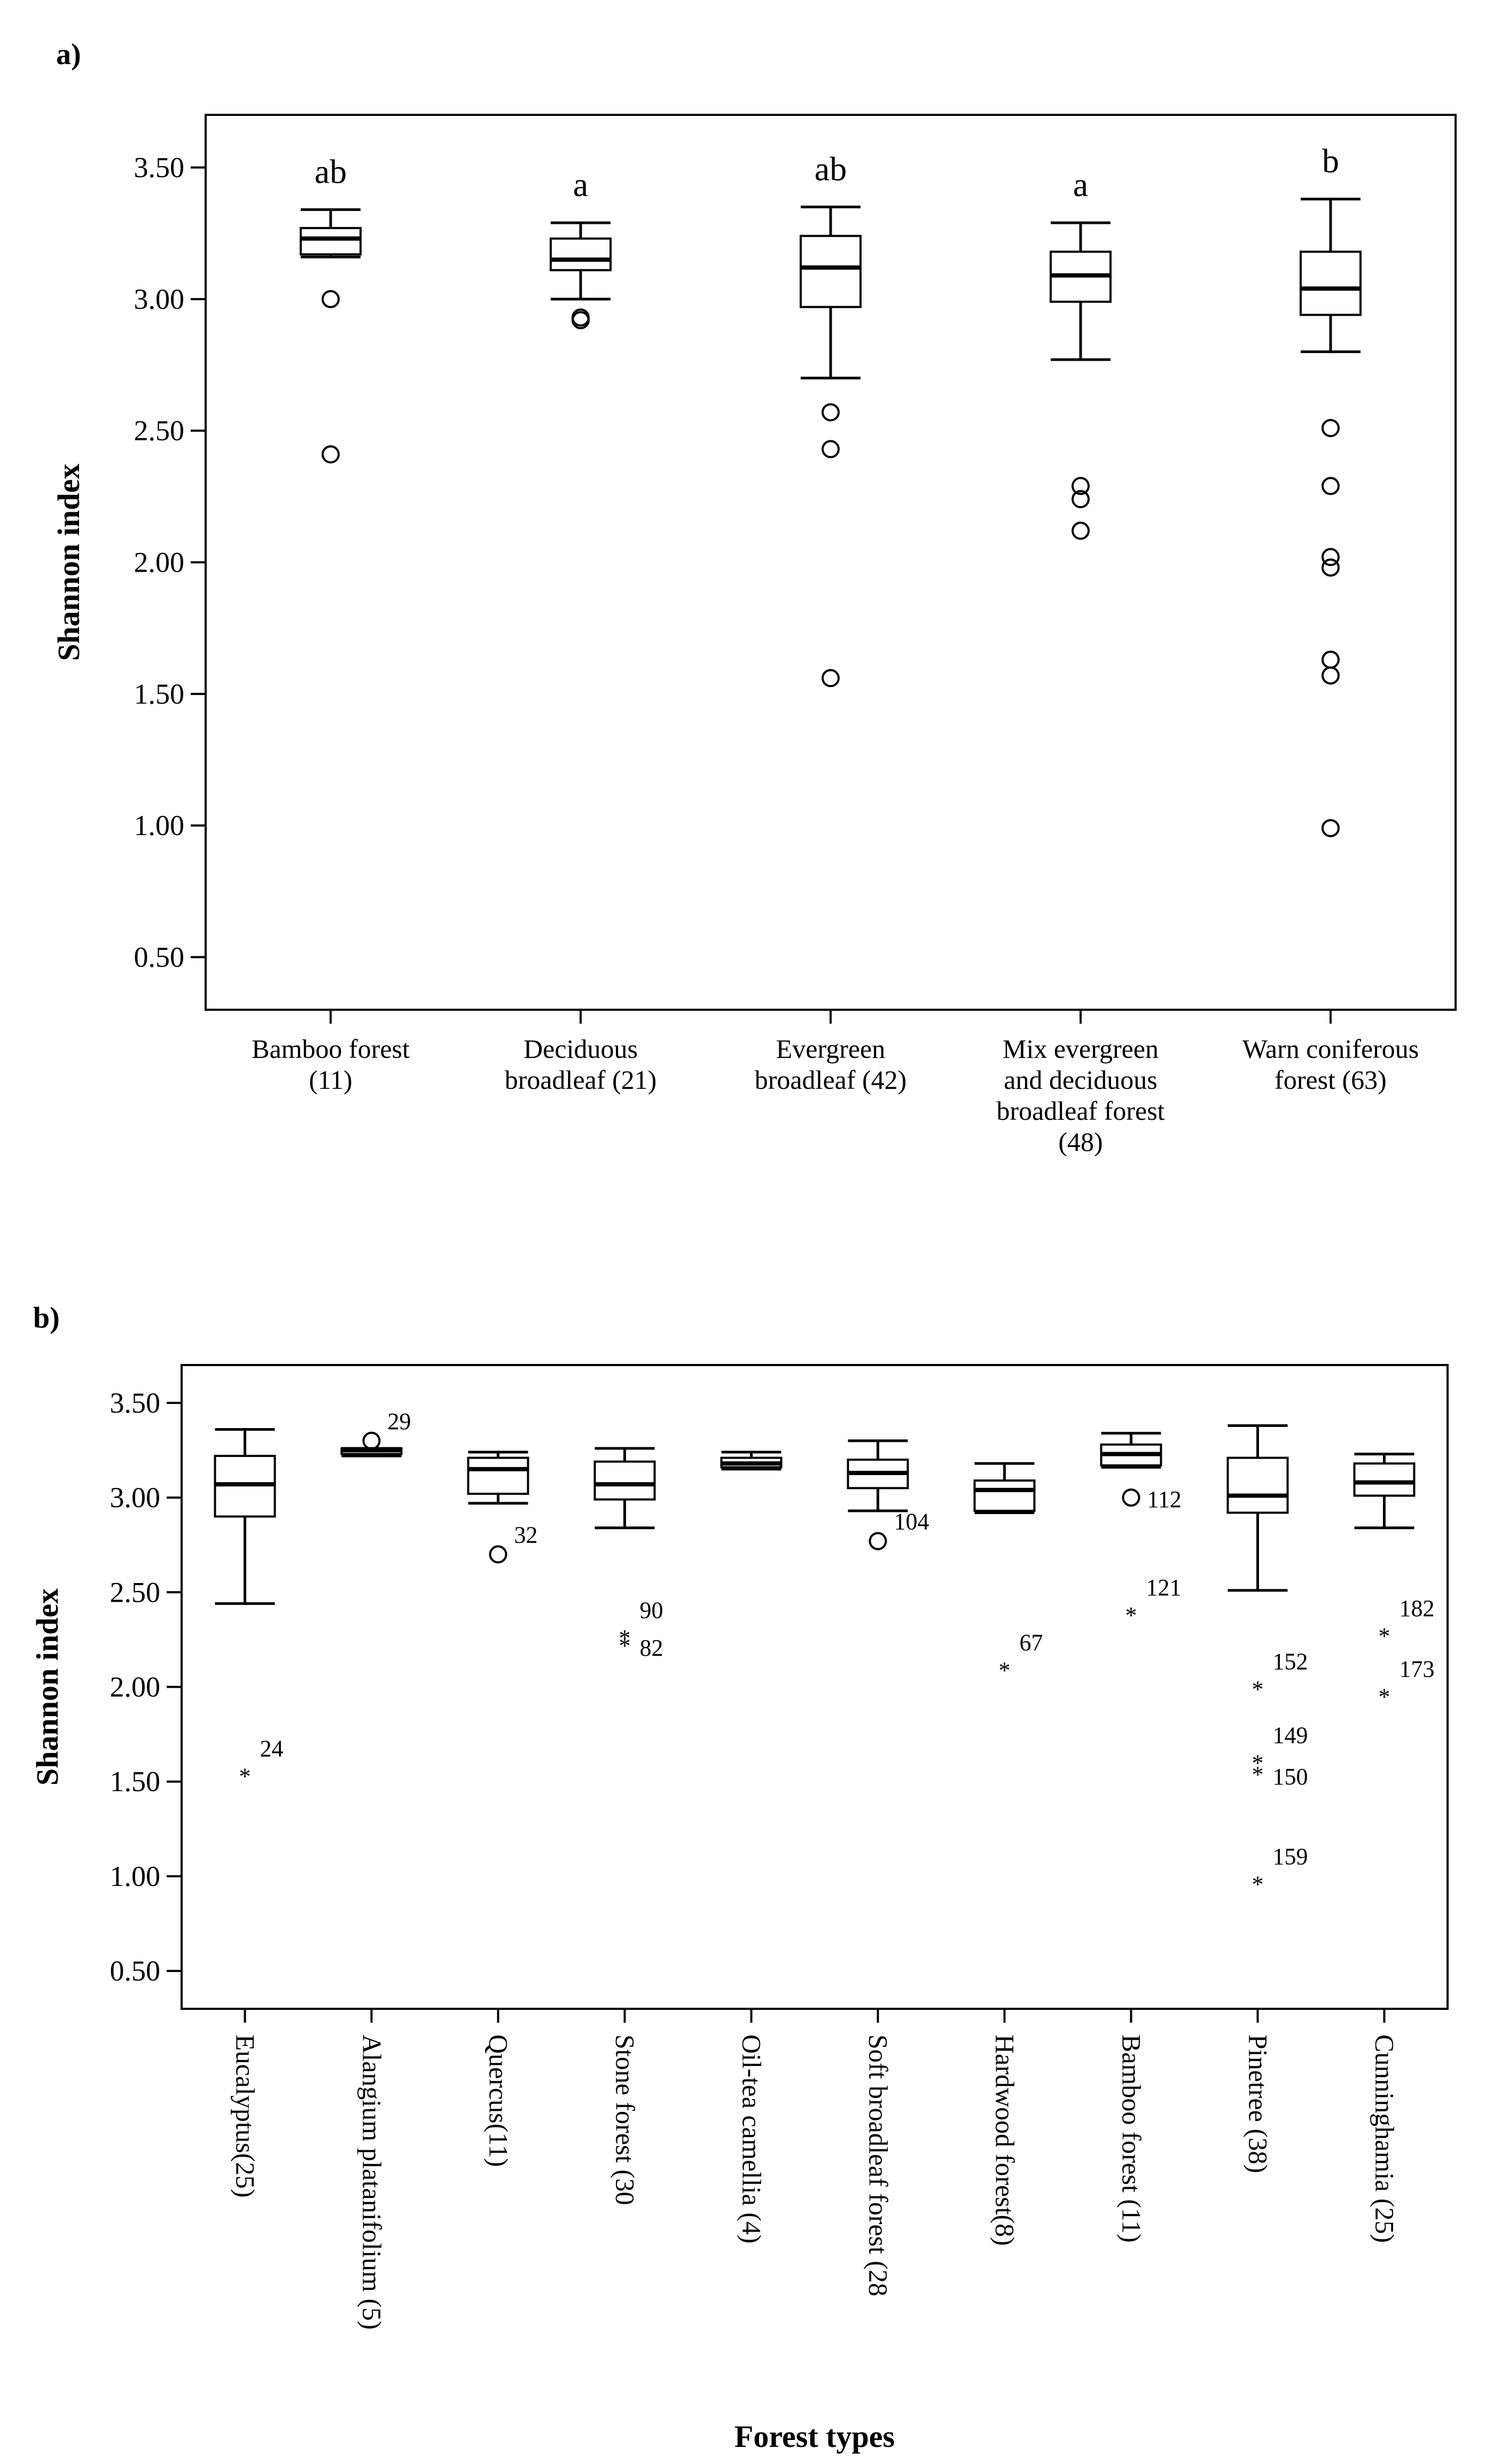 Image resolution: width=1509 pixels, height=2464 pixels. What do you see at coordinates (331, 1080) in the screenshot?
I see `x-category-label: (11)` at bounding box center [331, 1080].